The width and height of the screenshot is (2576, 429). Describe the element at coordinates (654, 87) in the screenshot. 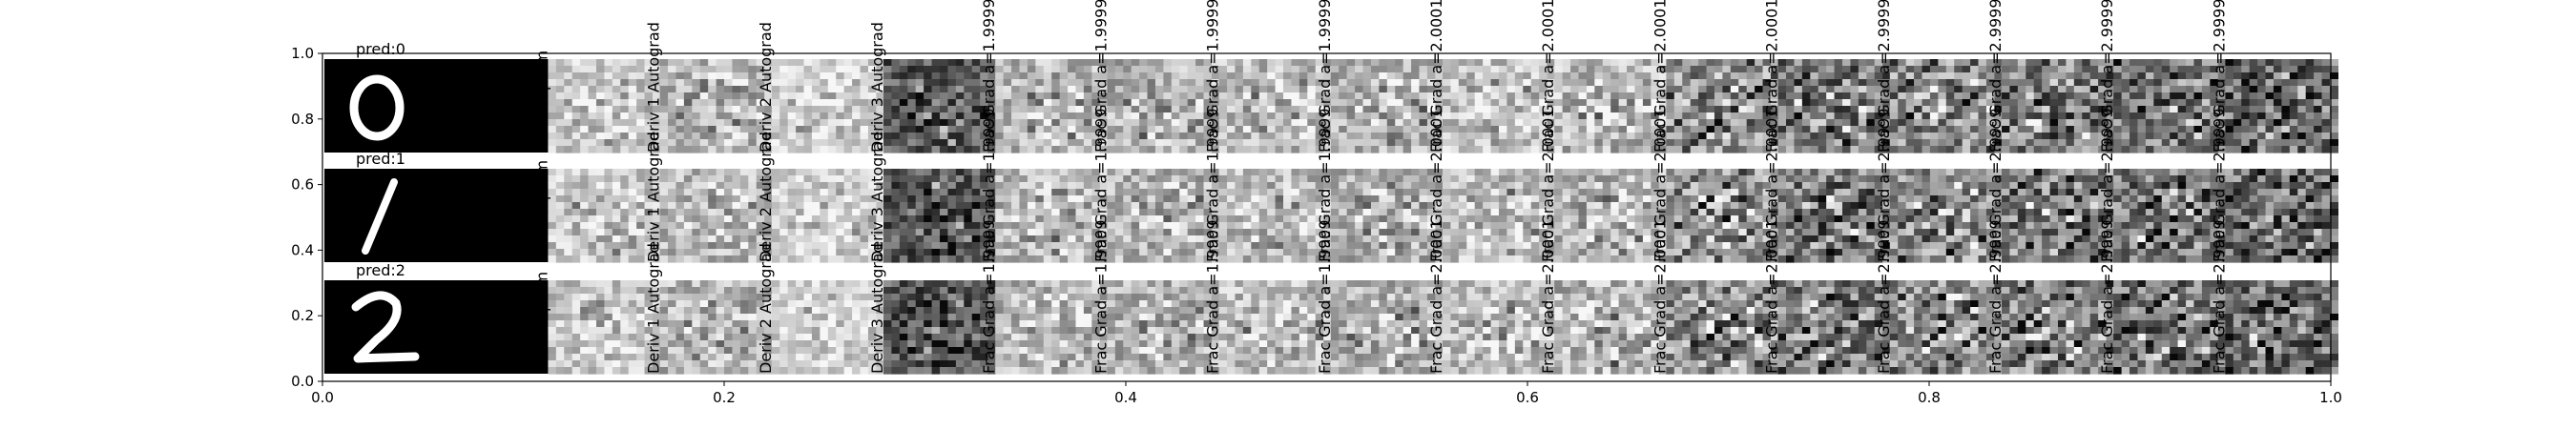

I see `panel-label: Deriv 1 Autograd` at that location.